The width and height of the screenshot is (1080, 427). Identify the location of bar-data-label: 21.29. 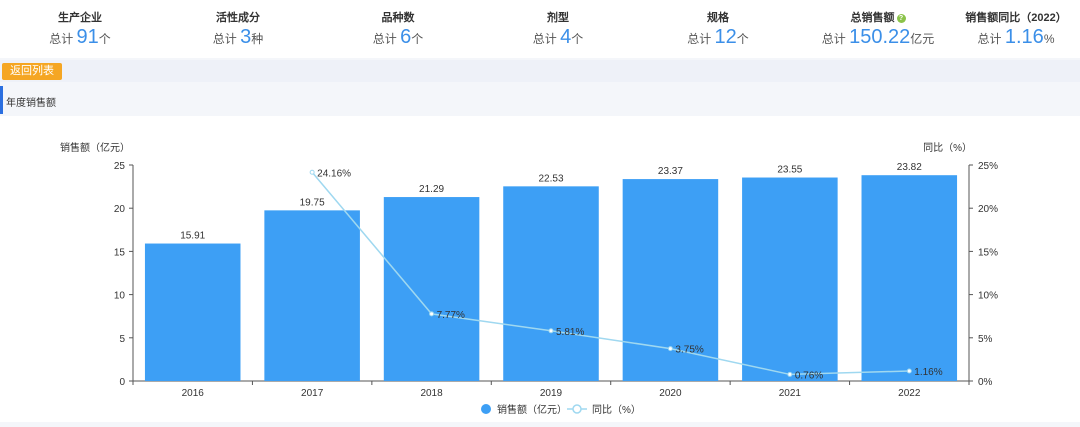
(431, 189).